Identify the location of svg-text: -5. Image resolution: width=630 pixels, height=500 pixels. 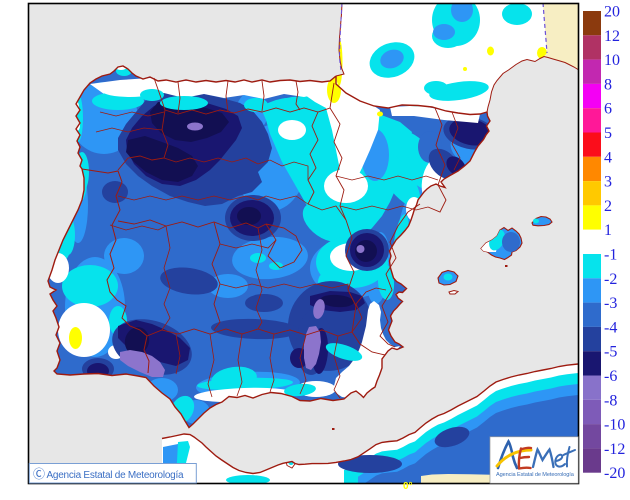
(610, 352).